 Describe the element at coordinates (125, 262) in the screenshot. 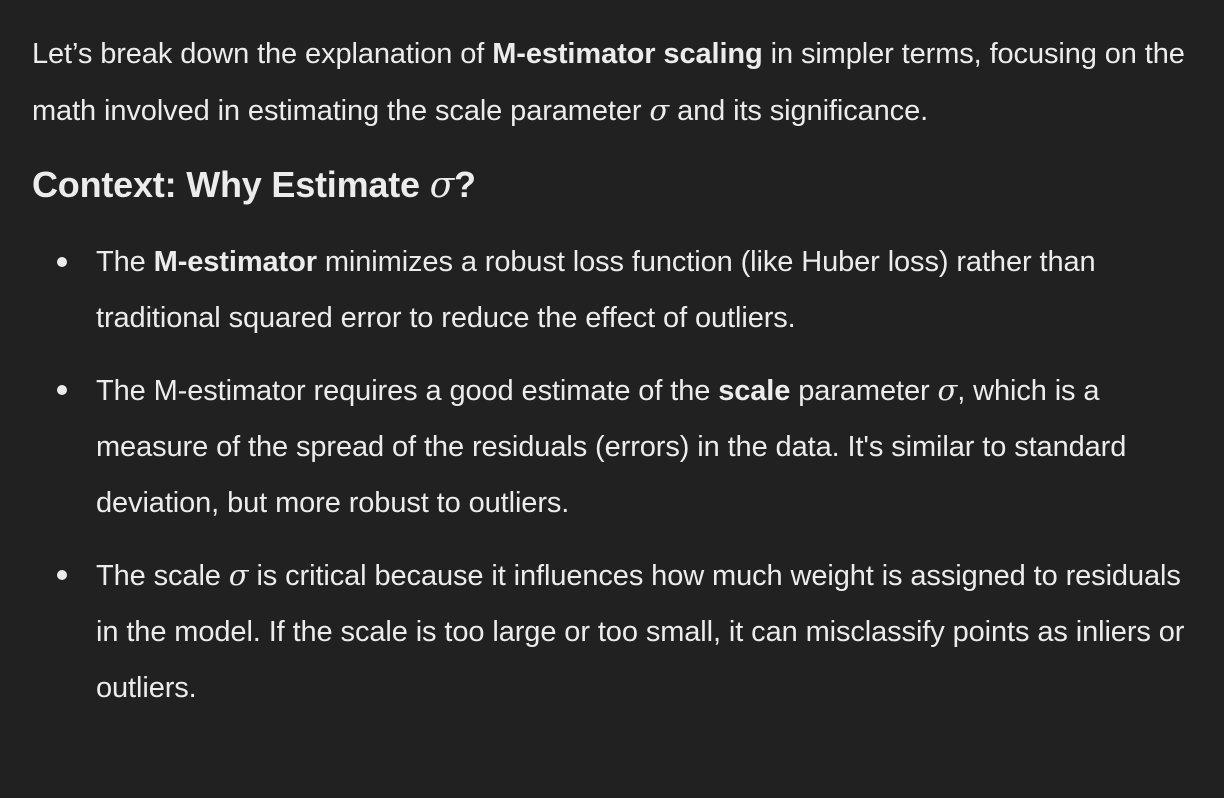

I see `bullet-text: The` at that location.